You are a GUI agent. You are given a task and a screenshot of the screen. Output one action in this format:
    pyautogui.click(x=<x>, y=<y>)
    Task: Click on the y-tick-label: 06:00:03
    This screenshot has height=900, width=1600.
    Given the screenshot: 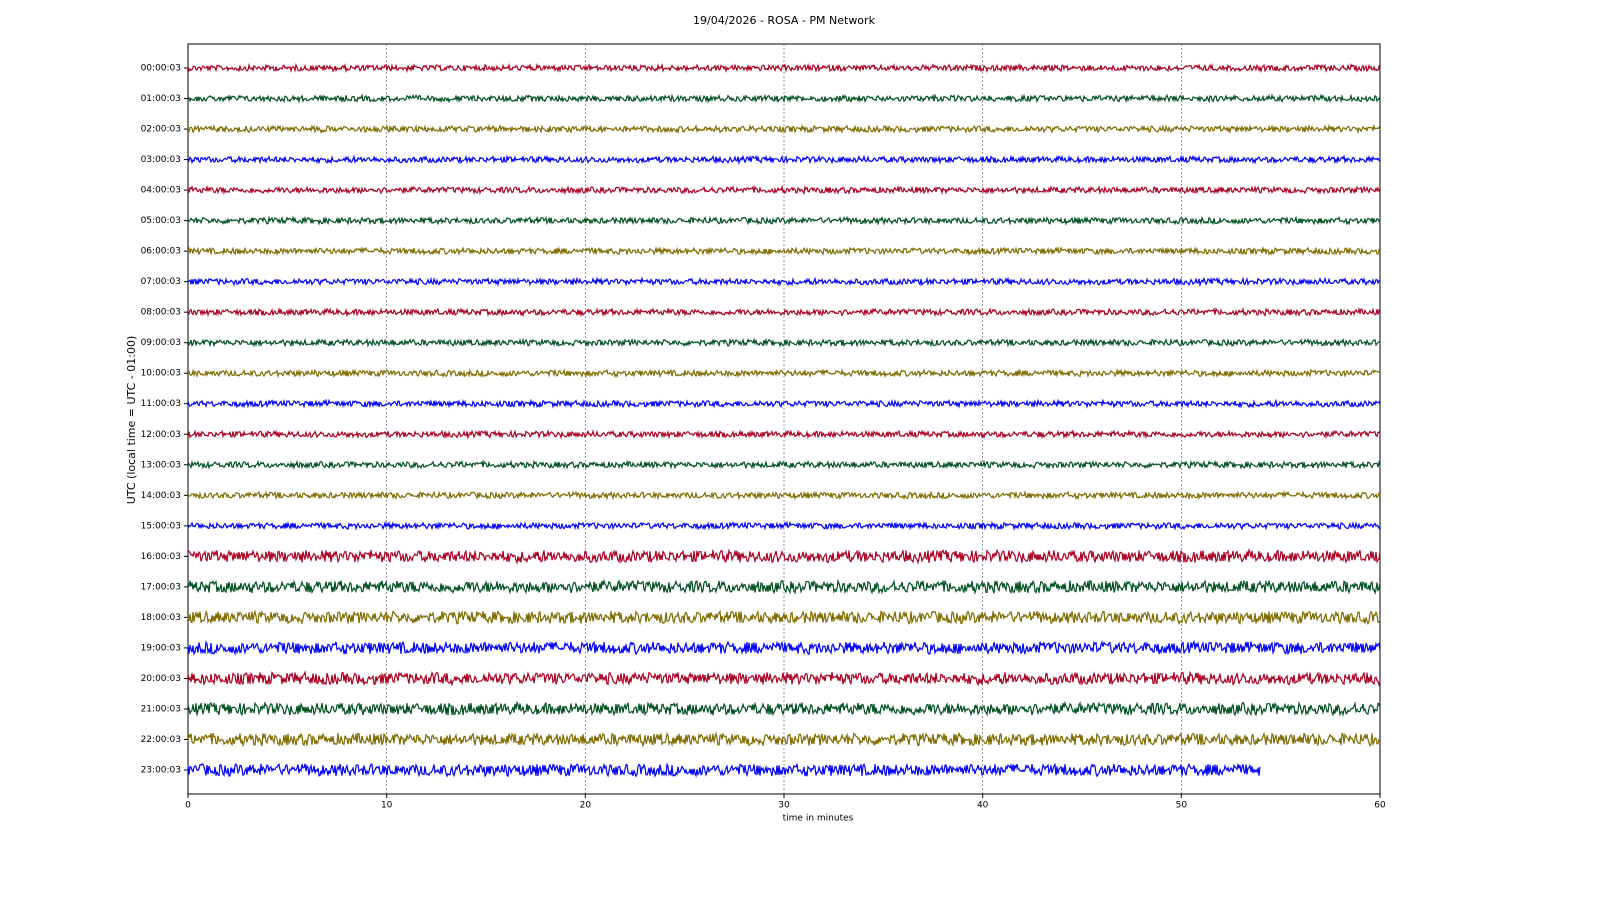 What is the action you would take?
    pyautogui.click(x=161, y=252)
    